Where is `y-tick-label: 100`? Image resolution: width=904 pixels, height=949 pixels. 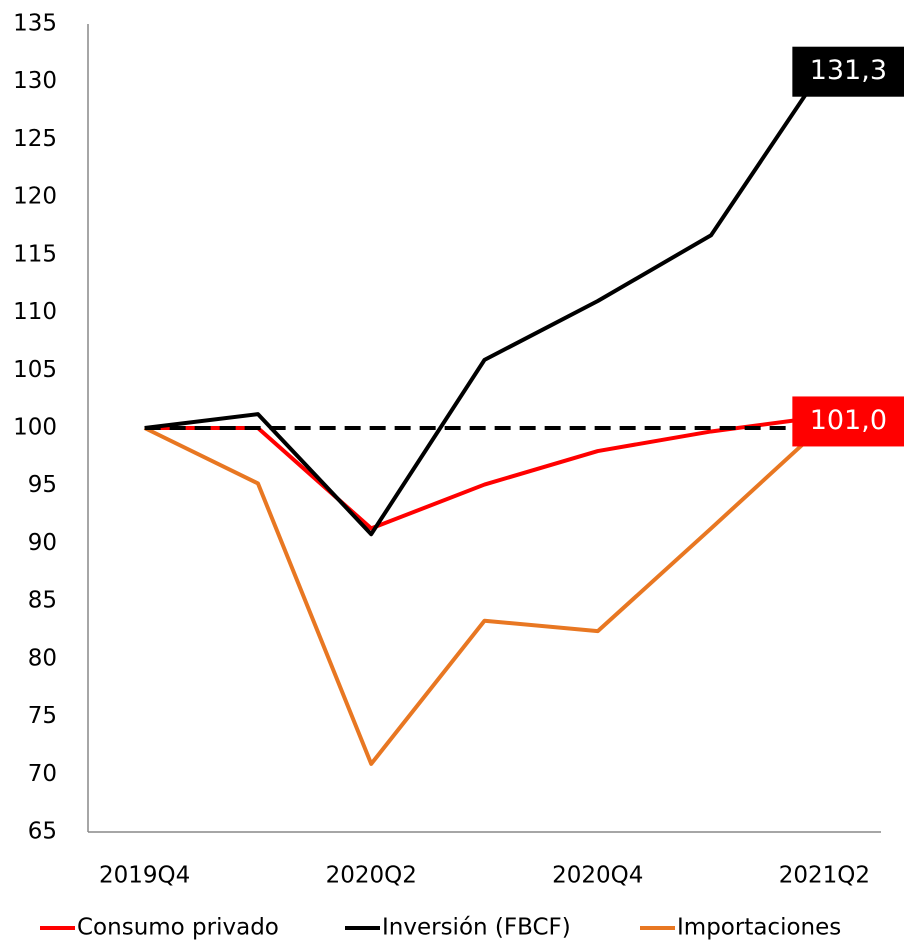
y-tick-label: 100 is located at coordinates (35, 428).